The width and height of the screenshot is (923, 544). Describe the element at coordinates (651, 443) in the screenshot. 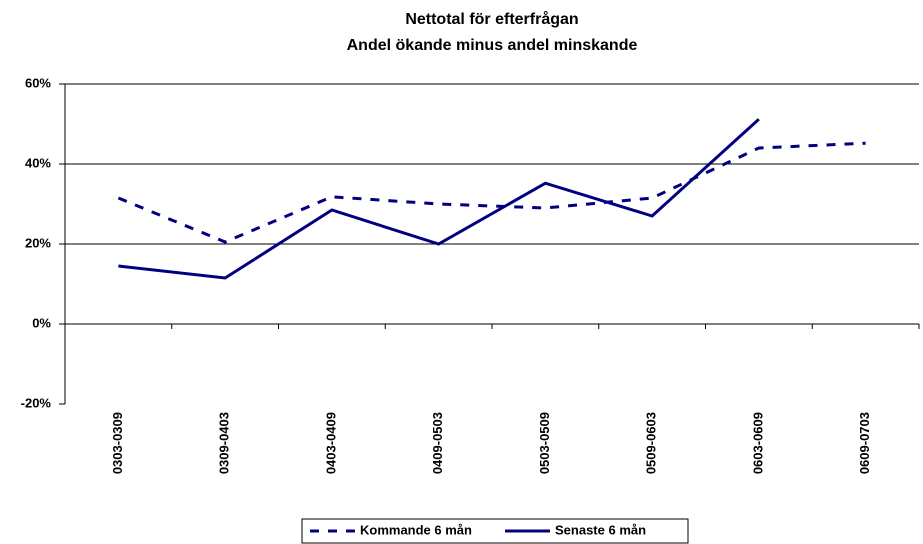

I see `x-tick-label: 0509-0603` at that location.